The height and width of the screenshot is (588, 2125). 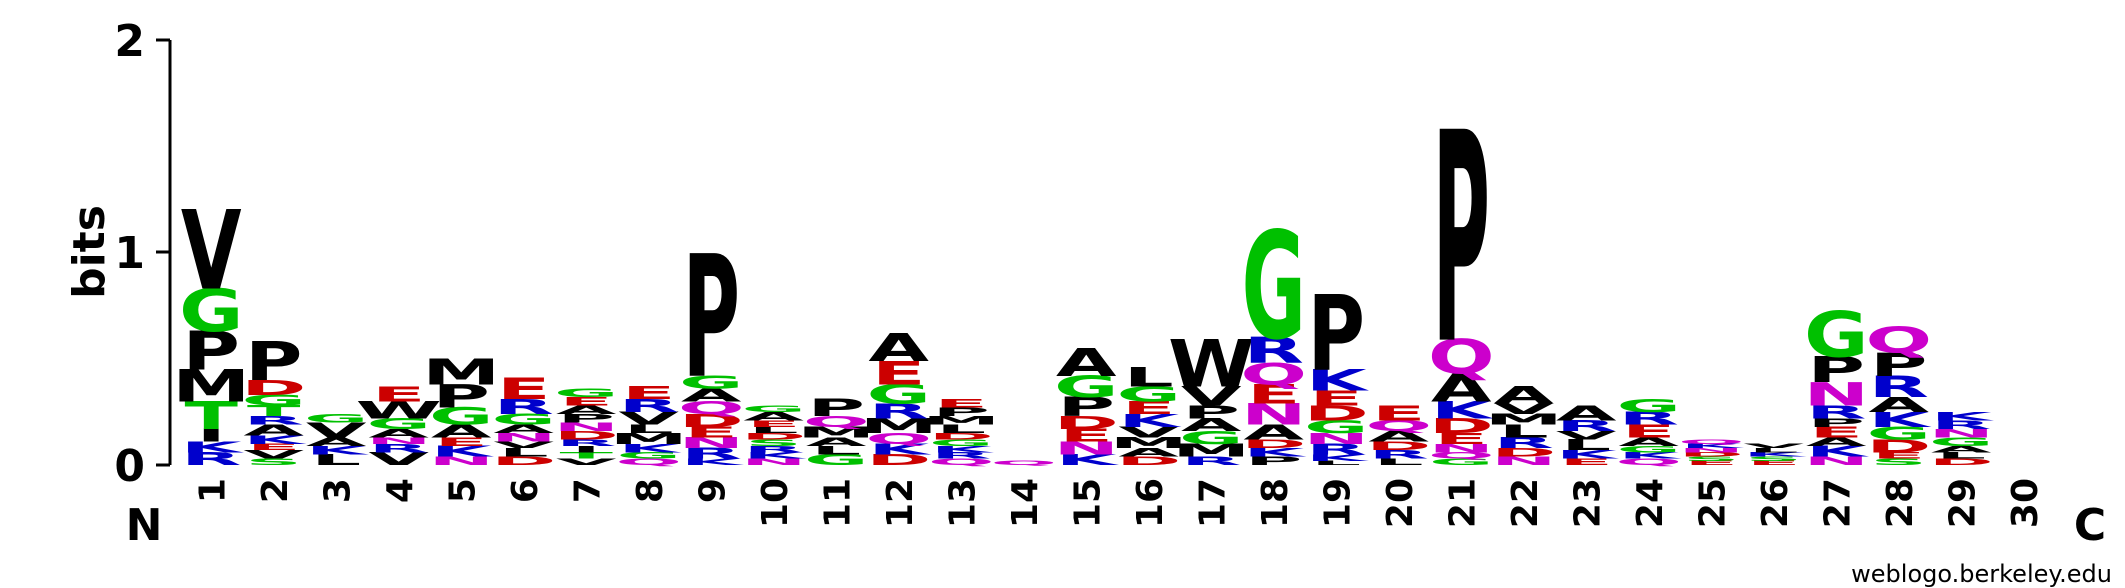 What do you see at coordinates (1275, 503) in the screenshot?
I see `x-tick-label: 18` at bounding box center [1275, 503].